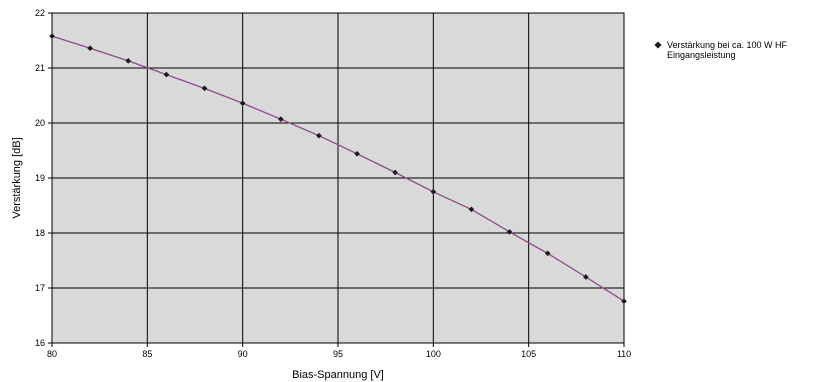 The width and height of the screenshot is (818, 382). I want to click on y-axis-ticks: 16 17 18 19 20 21 22, so click(43, 178).